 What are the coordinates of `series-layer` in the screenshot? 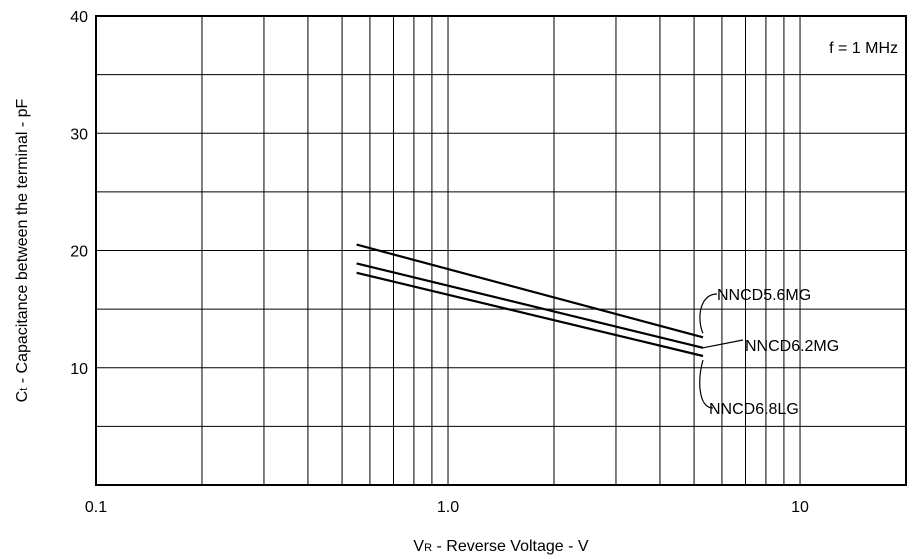 It's located at (530, 300).